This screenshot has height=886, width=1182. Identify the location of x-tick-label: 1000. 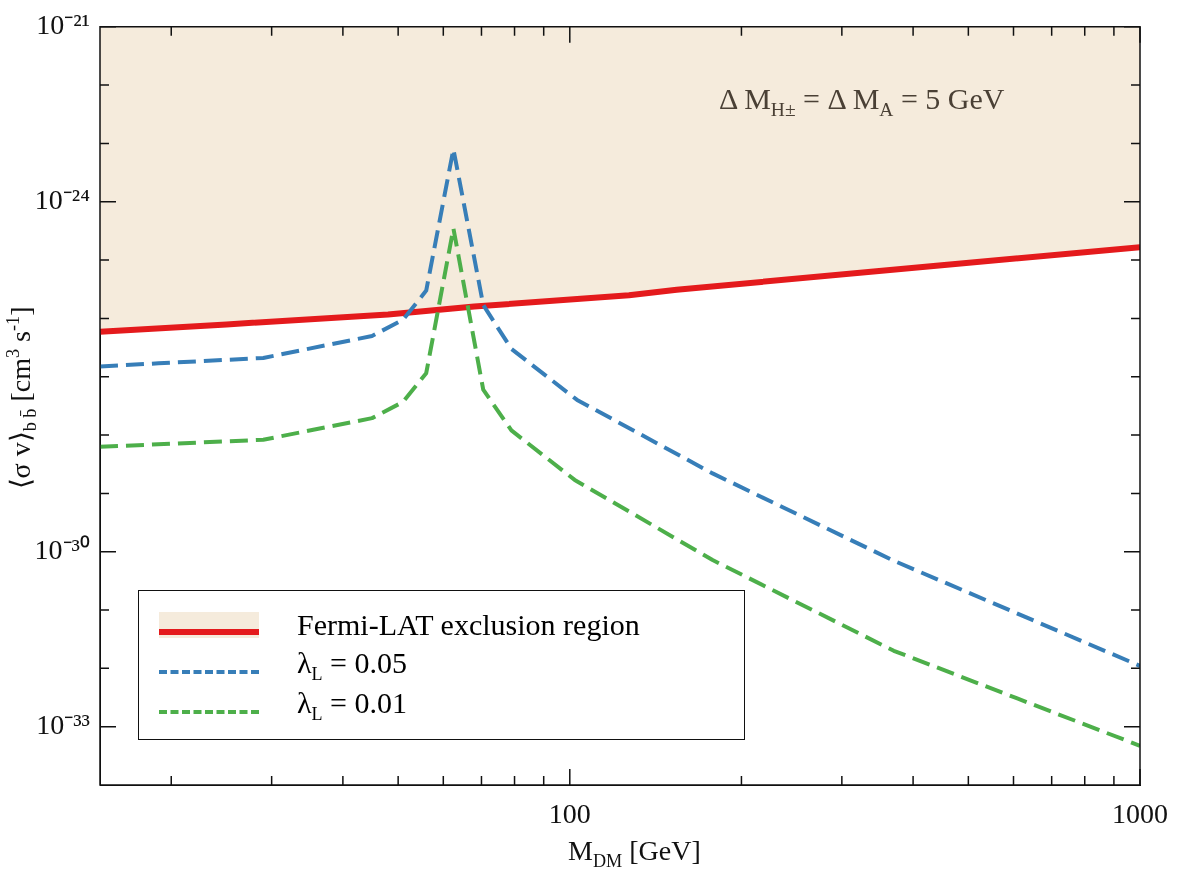
(1140, 814).